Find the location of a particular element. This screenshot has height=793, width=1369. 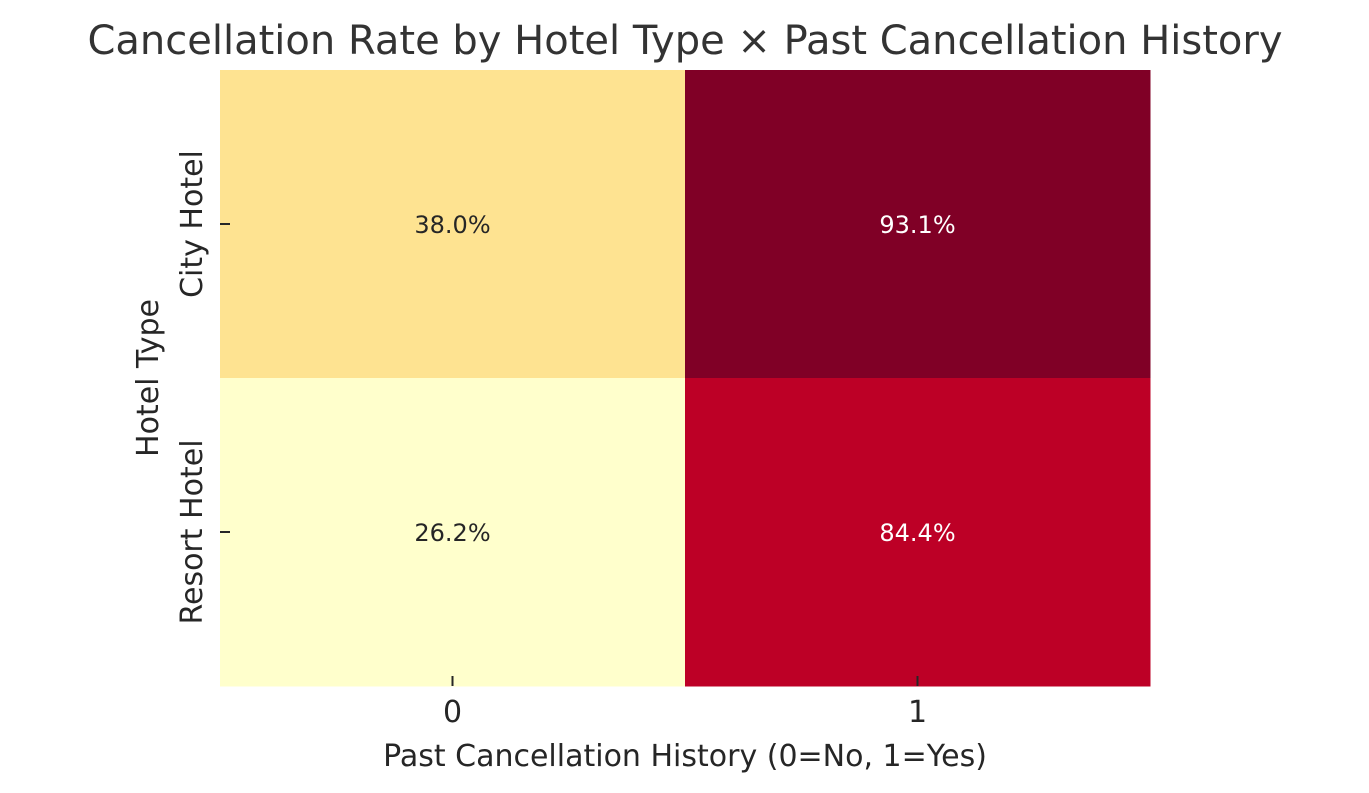

cell-value-label: 84.4% is located at coordinates (917, 533).